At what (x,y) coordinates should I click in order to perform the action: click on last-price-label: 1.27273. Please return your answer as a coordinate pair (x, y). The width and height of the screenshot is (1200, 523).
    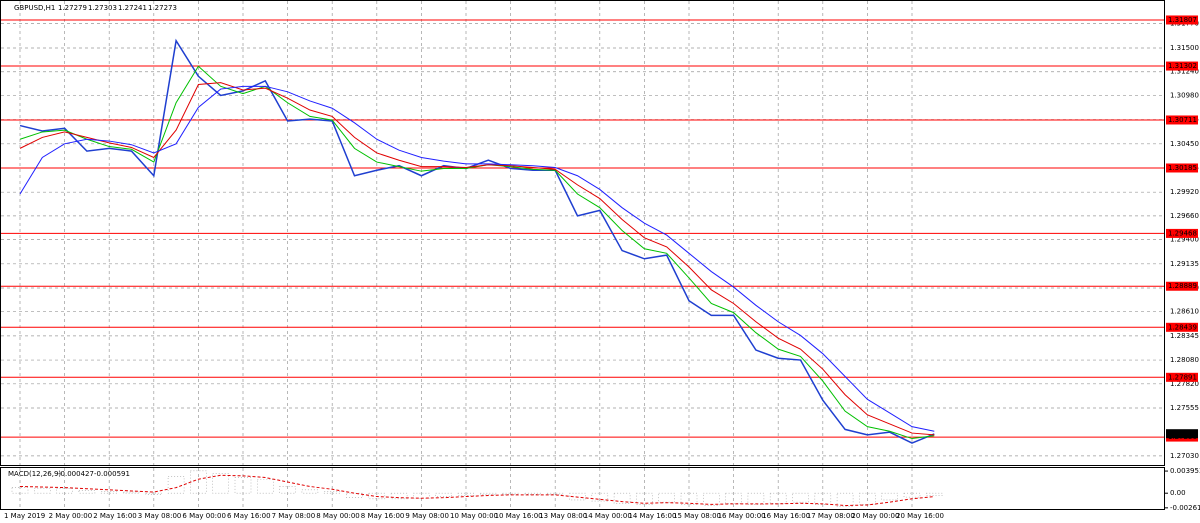
    Looking at the image, I should click on (1182, 434).